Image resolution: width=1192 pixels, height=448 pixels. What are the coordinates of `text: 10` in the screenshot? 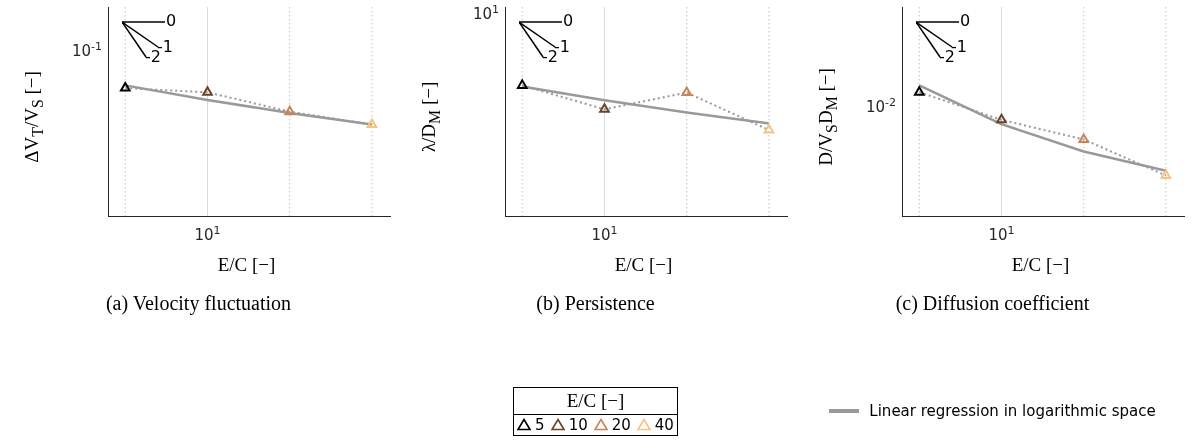 It's located at (875, 107).